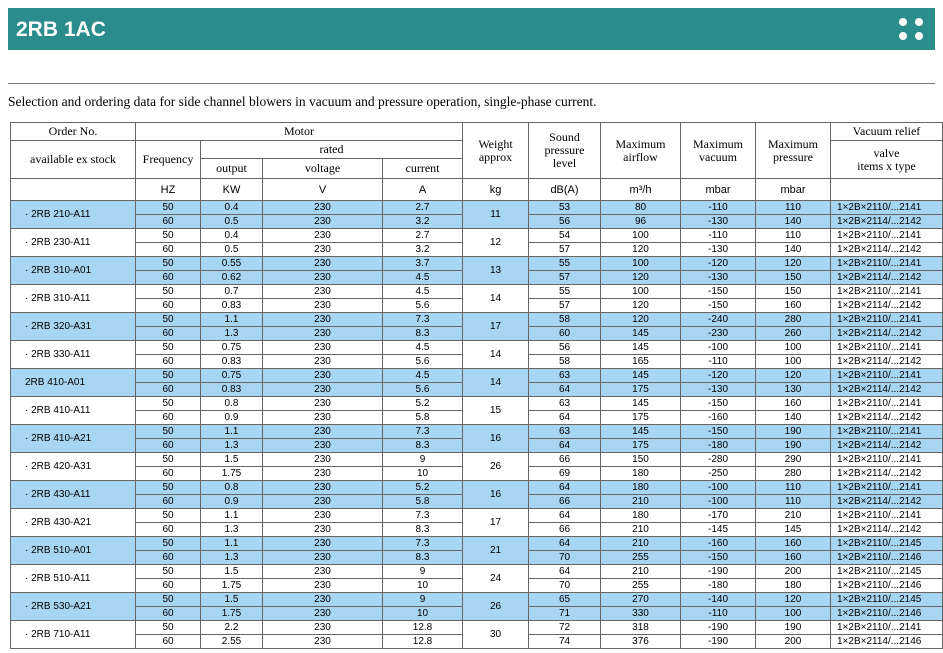  Describe the element at coordinates (793, 361) in the screenshot. I see `cell: 100` at that location.